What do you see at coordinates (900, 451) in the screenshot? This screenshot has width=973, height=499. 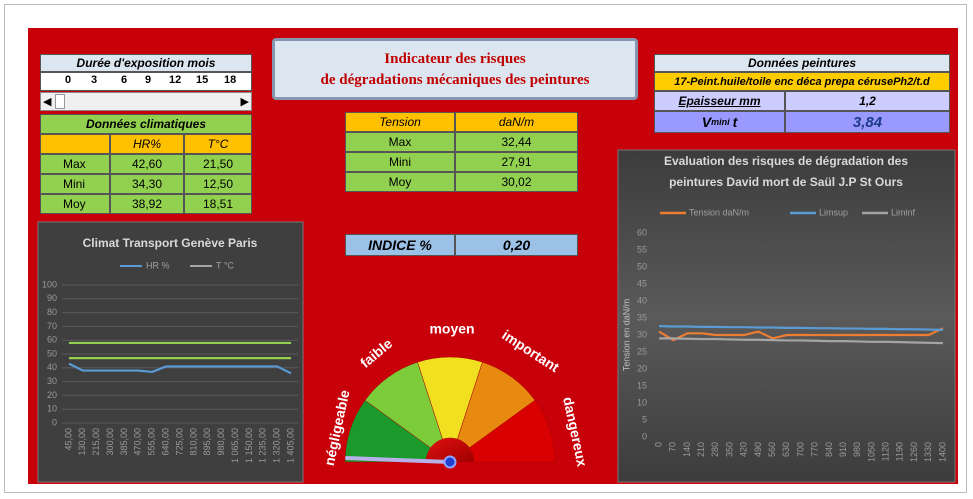 I see `x-tick-label: 1190` at bounding box center [900, 451].